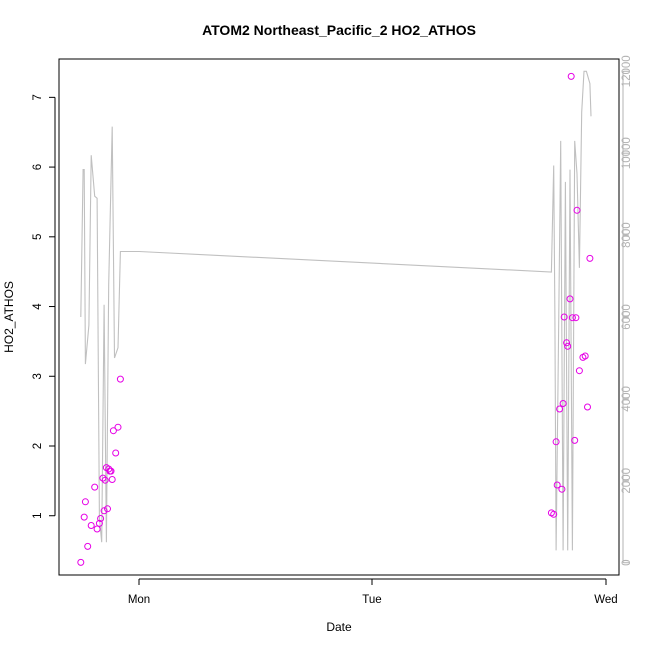  What do you see at coordinates (627, 317) in the screenshot?
I see `right-y-tick-label: 6000` at bounding box center [627, 317].